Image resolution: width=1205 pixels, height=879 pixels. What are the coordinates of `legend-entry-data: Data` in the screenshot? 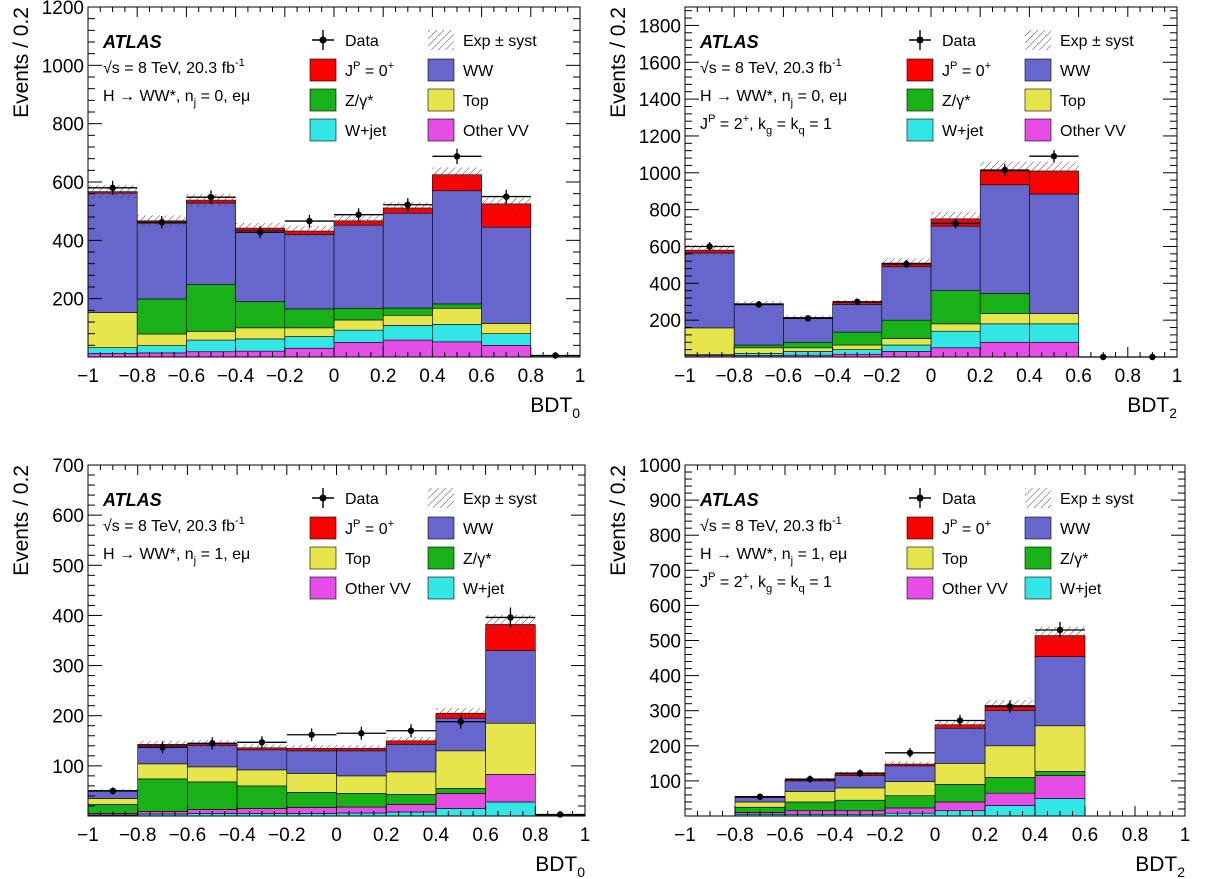 It's located at (345, 40).